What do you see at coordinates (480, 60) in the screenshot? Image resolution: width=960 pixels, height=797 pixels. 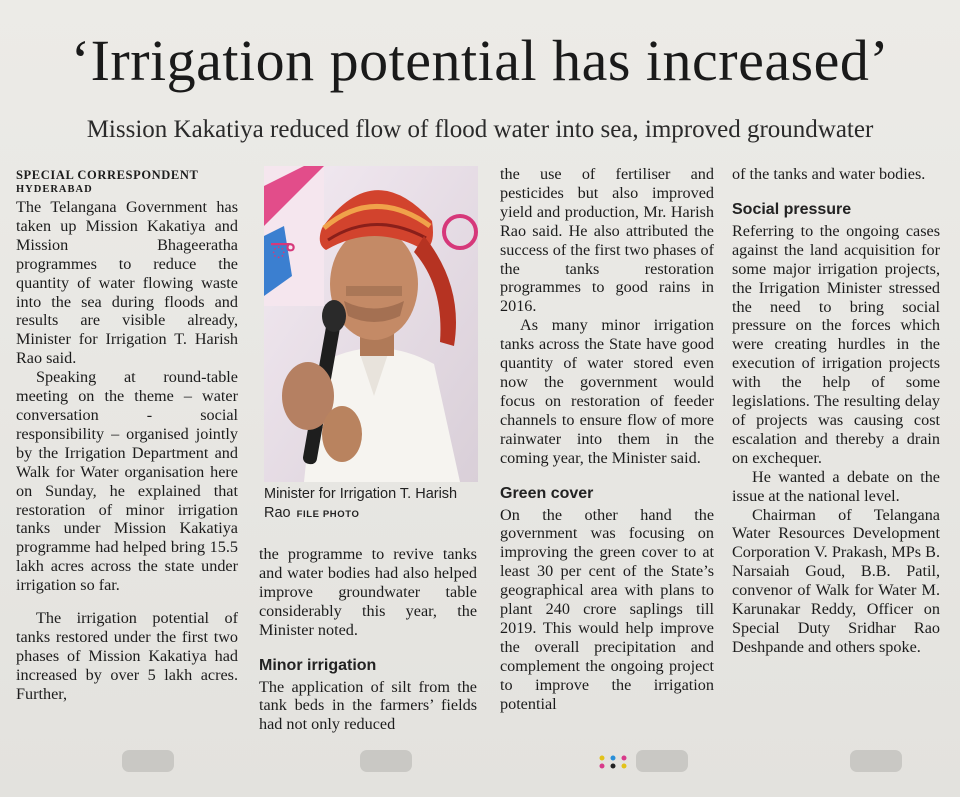 I see `headline: ‘Irrigation potential has increased’` at bounding box center [480, 60].